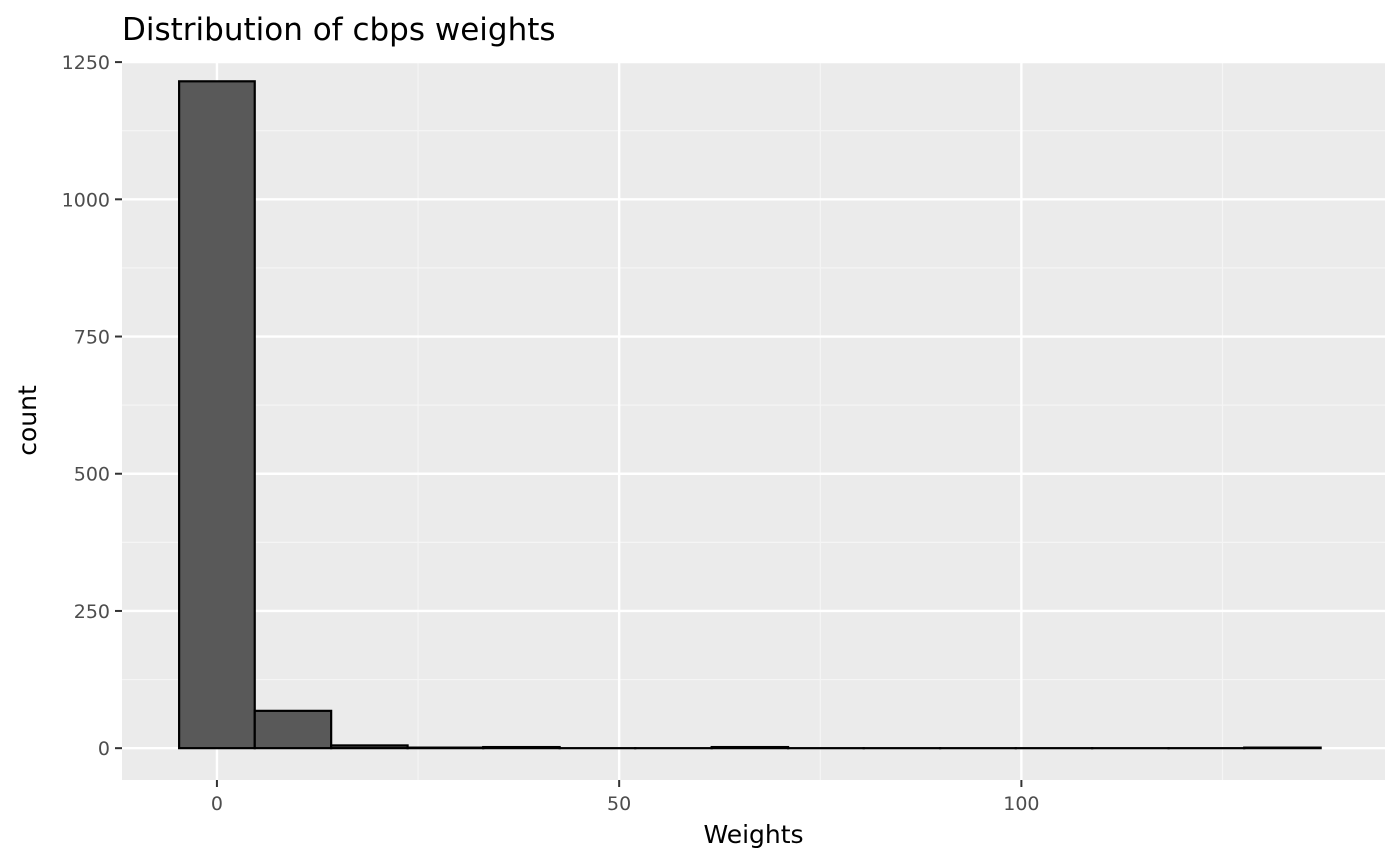 The image size is (1400, 865). What do you see at coordinates (753, 834) in the screenshot?
I see `x-axis-title: Weights` at bounding box center [753, 834].